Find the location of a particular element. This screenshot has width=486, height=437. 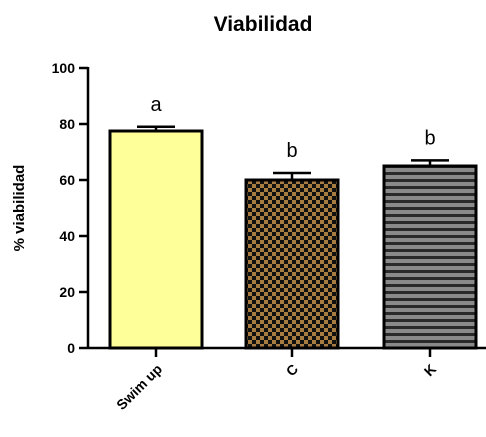

y-tick-label: 40 is located at coordinates (67, 236).